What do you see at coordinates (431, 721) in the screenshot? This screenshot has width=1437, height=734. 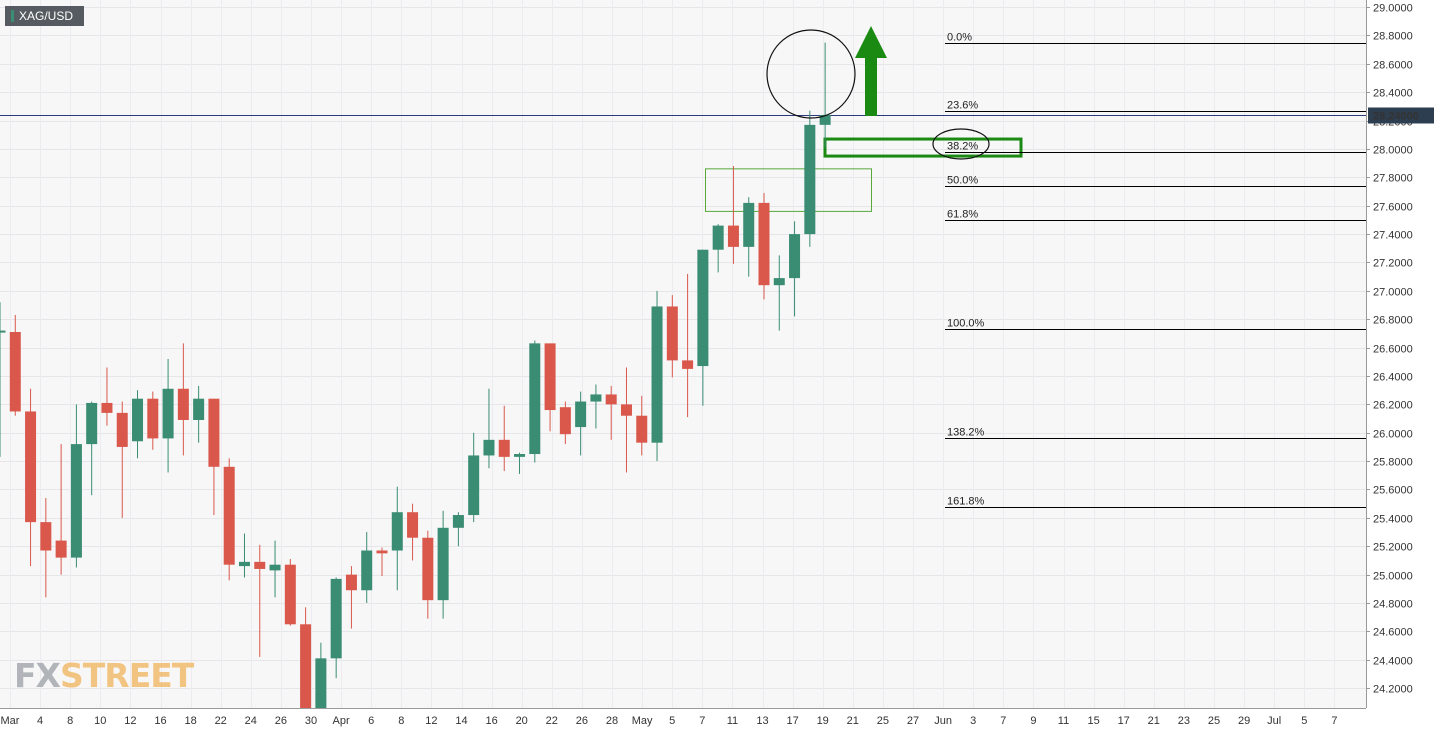 I see `time-tick-label: 12` at bounding box center [431, 721].